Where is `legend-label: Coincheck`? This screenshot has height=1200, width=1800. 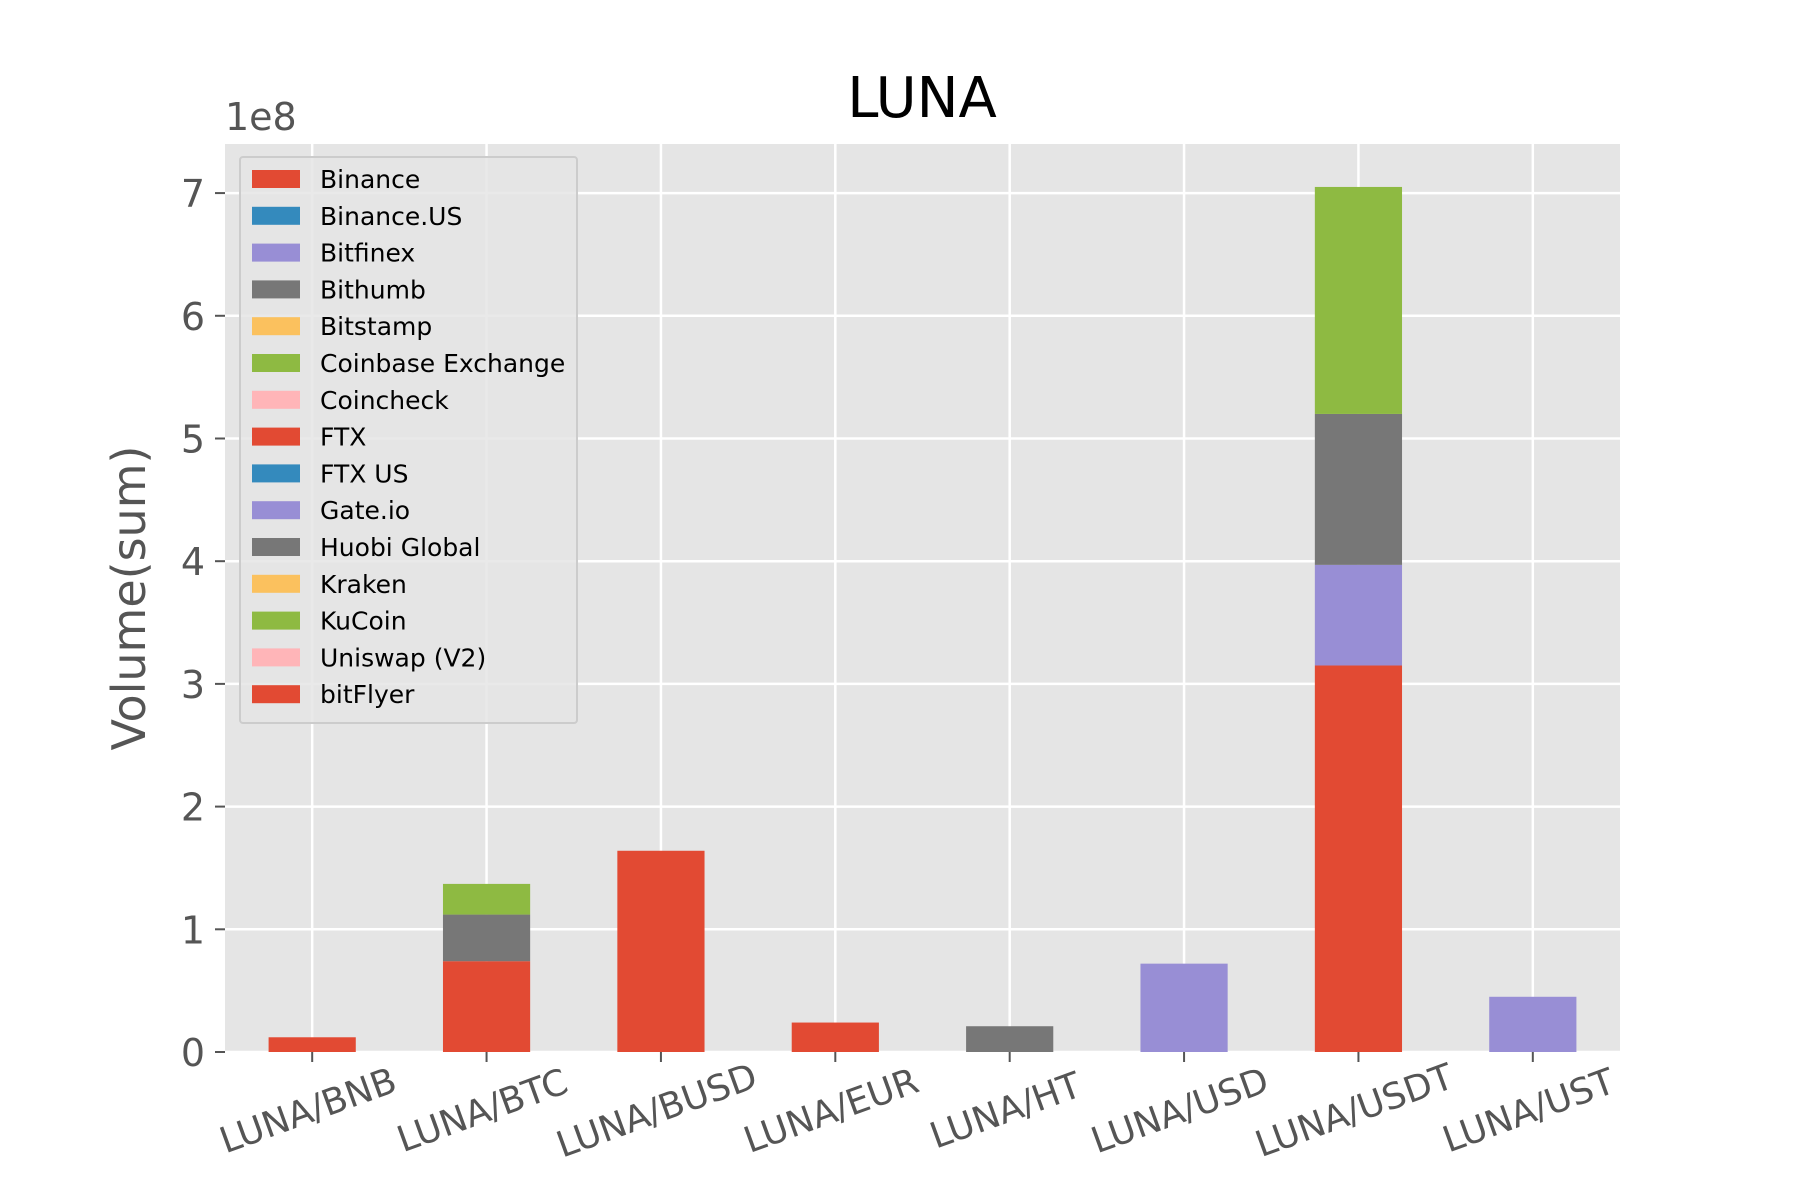
legend-label: Coincheck is located at coordinates (384, 400).